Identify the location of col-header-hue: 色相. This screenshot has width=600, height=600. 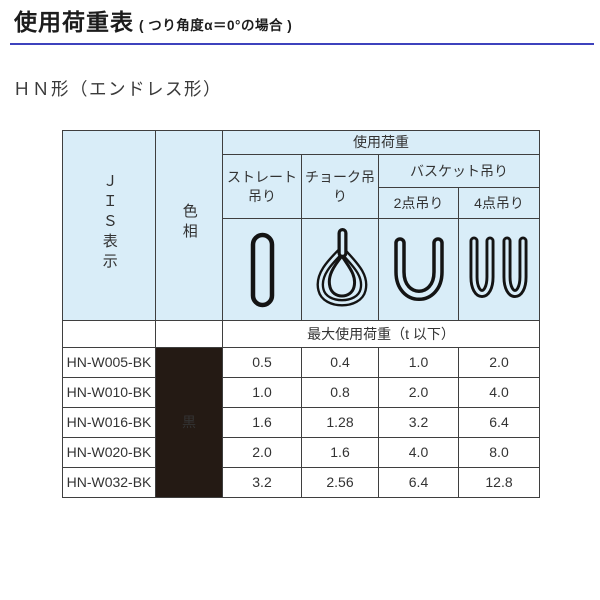
(189, 225).